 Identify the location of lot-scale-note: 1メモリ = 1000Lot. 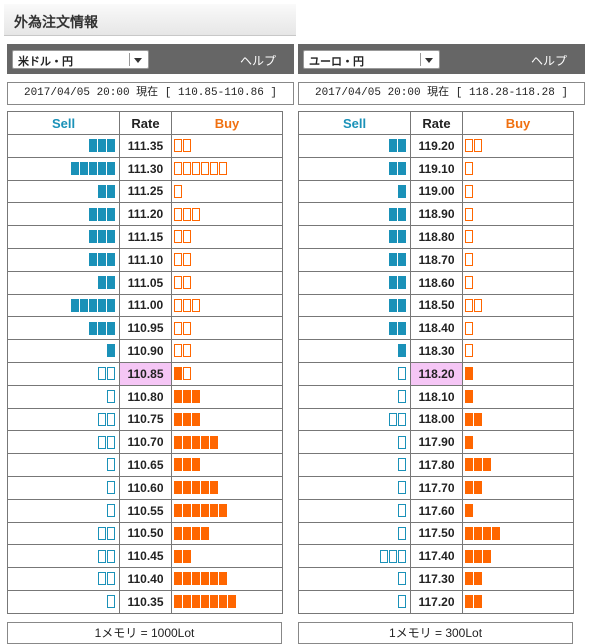
(144, 632).